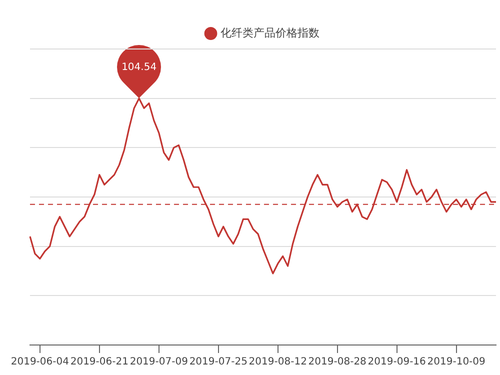 Image resolution: width=500 pixels, height=375 pixels. Describe the element at coordinates (39, 362) in the screenshot. I see `x-tick-label: 2019-06-04` at that location.